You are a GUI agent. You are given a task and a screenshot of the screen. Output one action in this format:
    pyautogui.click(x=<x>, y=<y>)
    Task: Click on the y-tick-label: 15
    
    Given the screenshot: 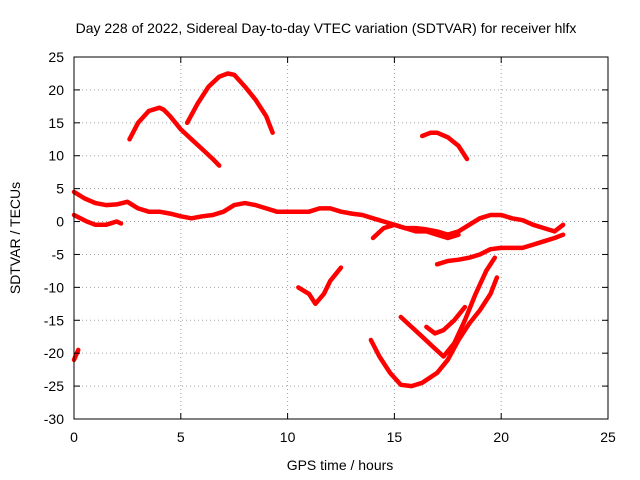 What is the action you would take?
    pyautogui.click(x=56, y=123)
    